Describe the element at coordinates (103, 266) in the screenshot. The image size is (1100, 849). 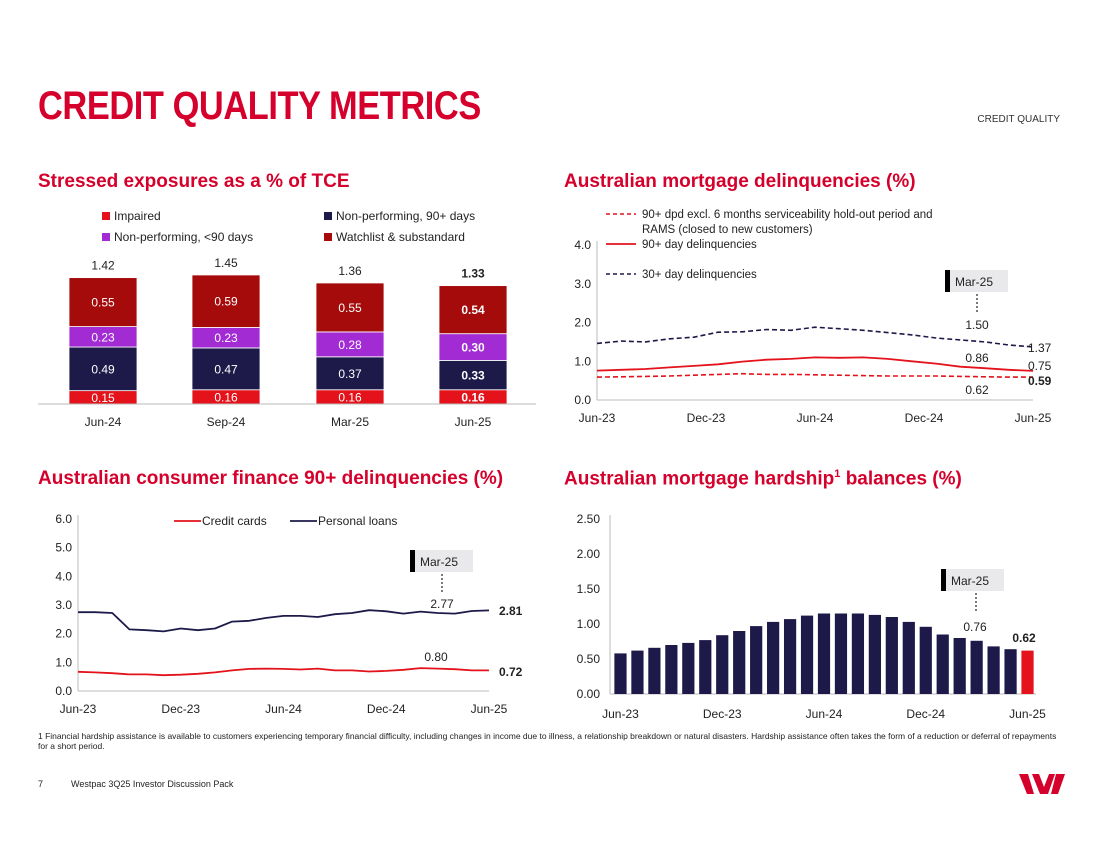
I see `bar-total-label: 1.42` at that location.